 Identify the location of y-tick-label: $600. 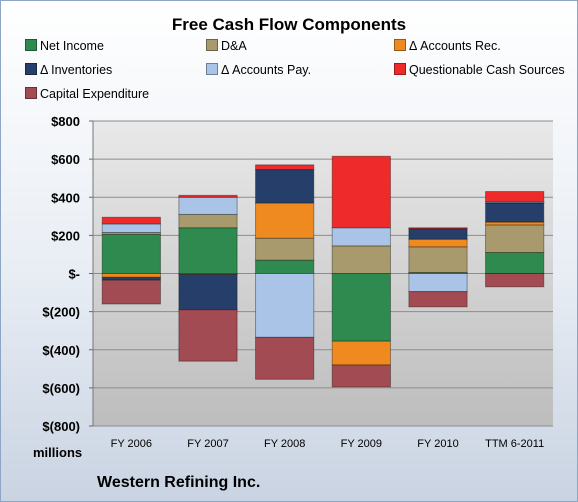
(65, 159).